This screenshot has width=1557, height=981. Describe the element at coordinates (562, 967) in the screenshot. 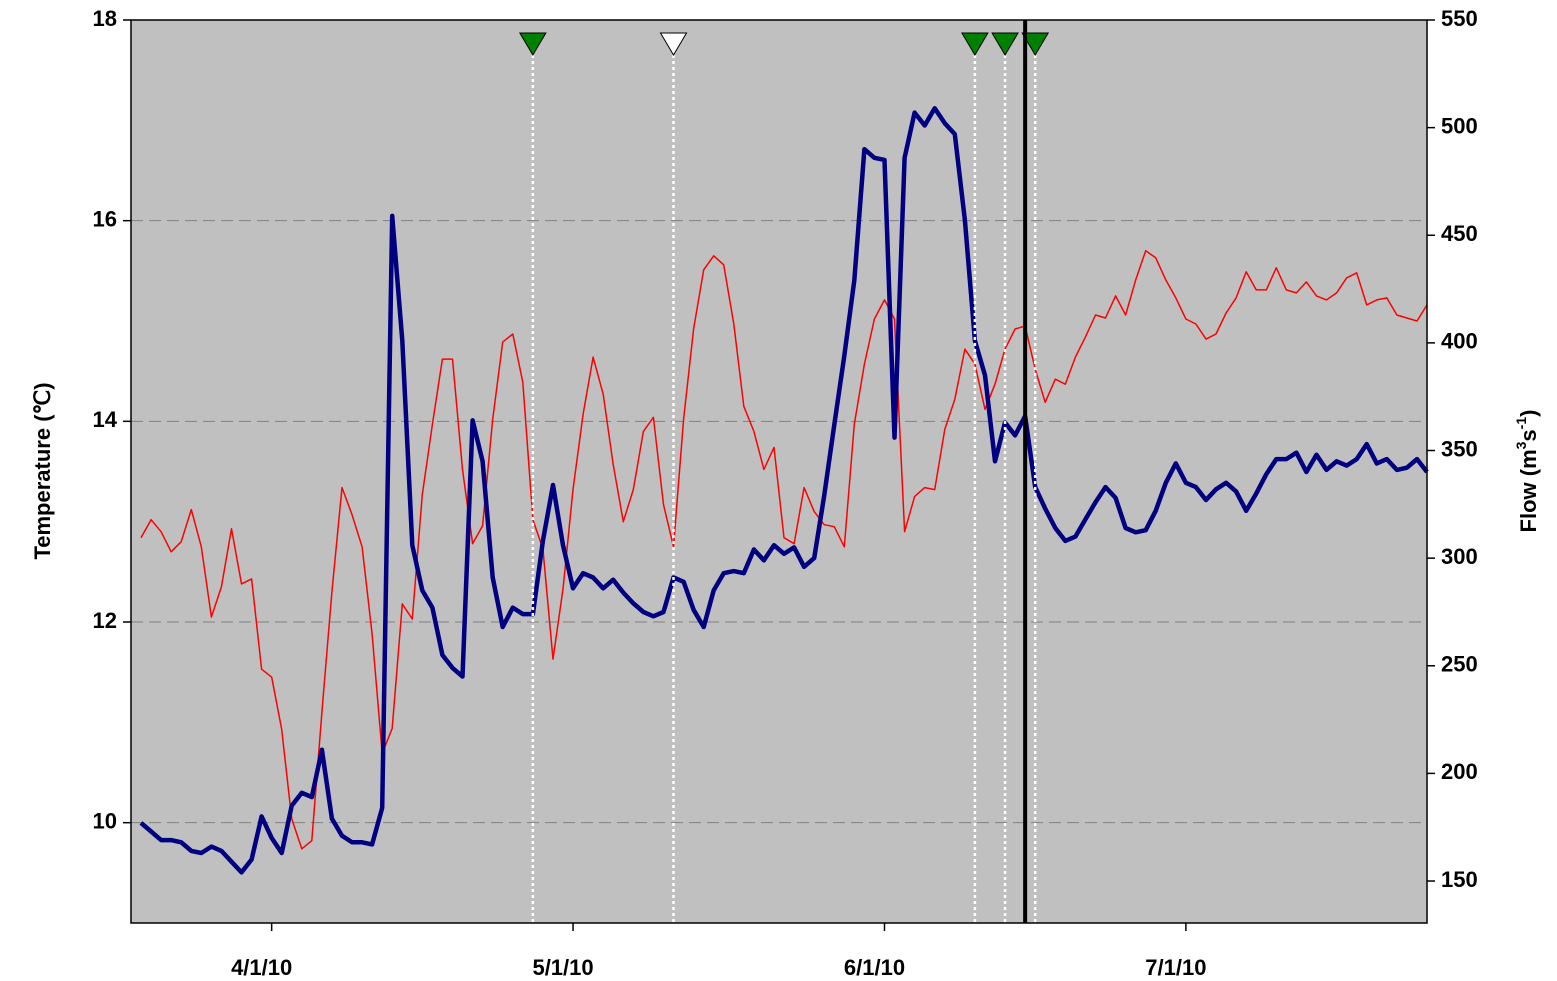

I see `x-tick-label: 5/1/10` at that location.